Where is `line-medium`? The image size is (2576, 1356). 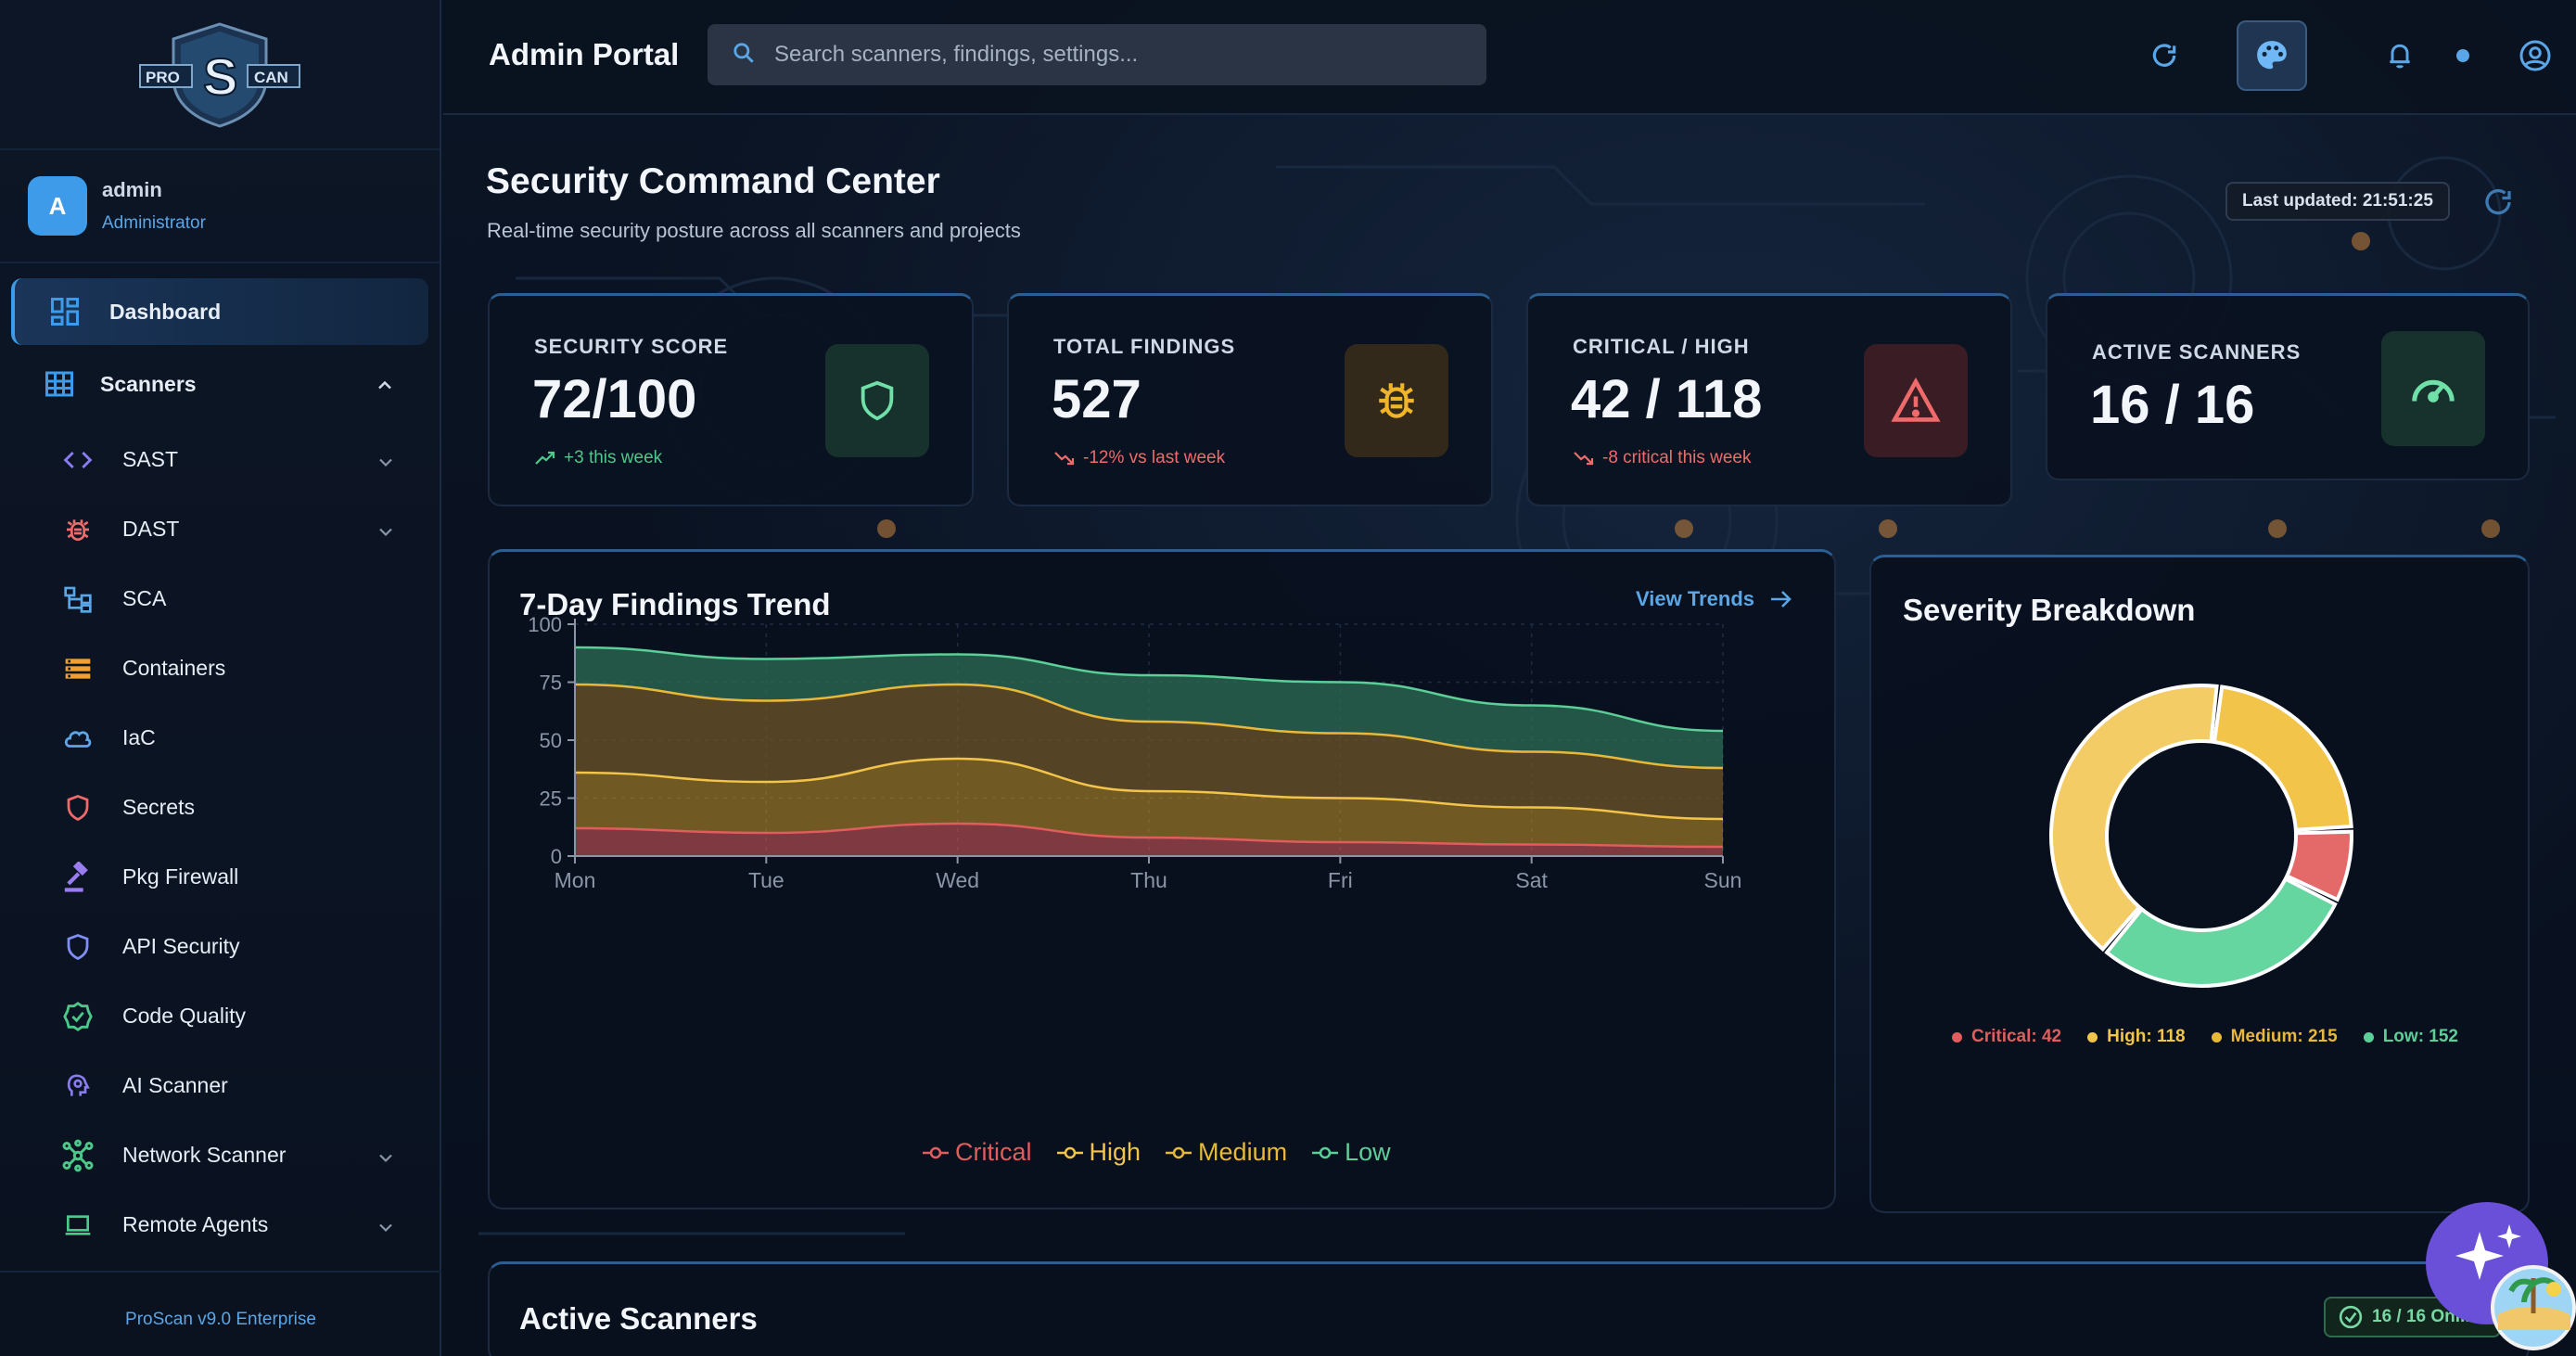
line-medium is located at coordinates (1149, 726).